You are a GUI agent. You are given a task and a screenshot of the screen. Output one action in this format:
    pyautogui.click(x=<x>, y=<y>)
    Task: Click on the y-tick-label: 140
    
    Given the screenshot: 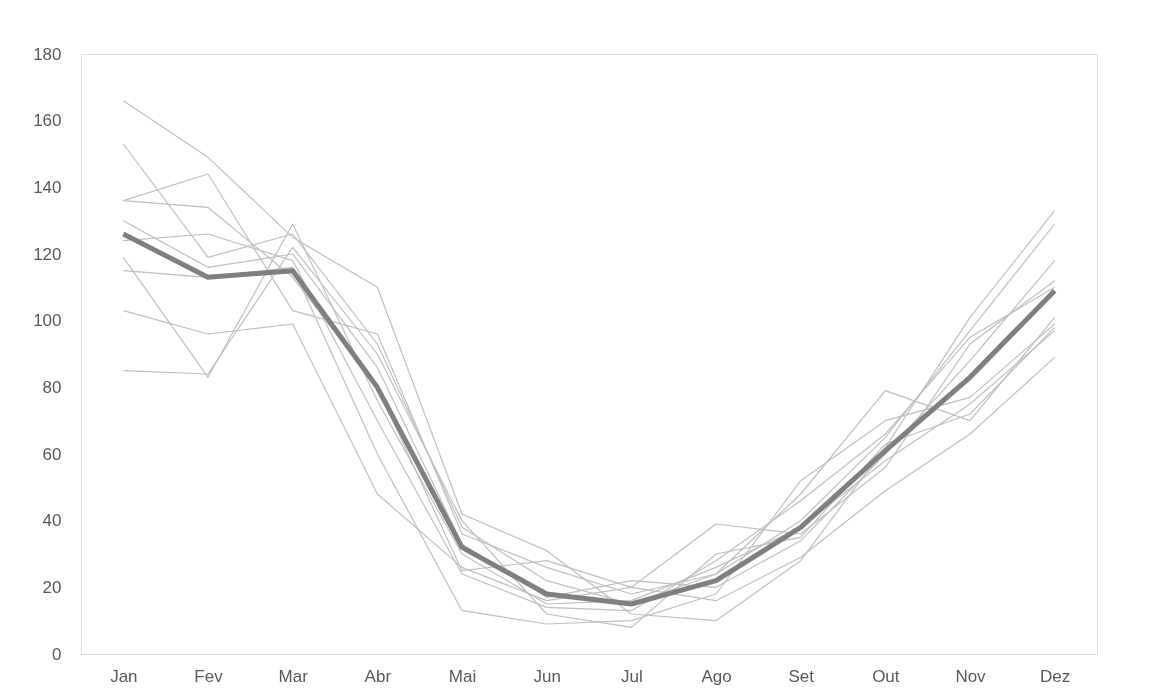 What is the action you would take?
    pyautogui.click(x=47, y=187)
    